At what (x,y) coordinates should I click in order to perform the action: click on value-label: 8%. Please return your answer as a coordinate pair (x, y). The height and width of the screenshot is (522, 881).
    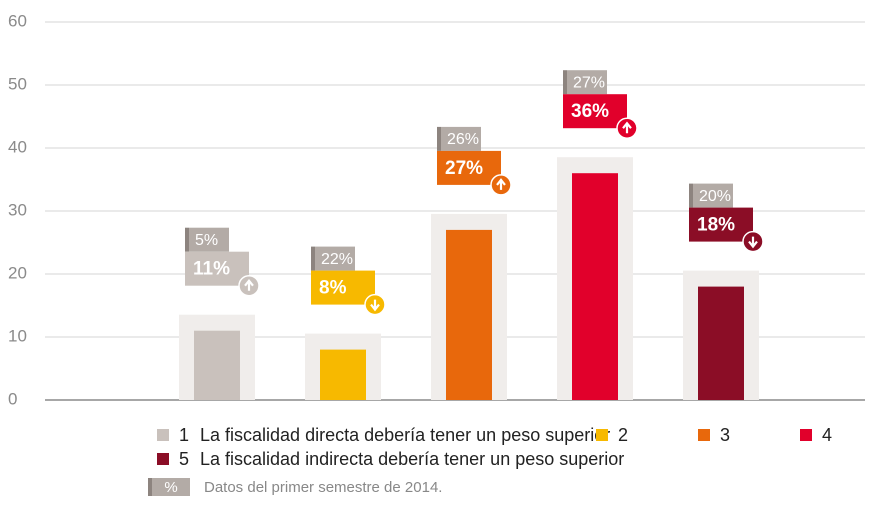
    Looking at the image, I should click on (333, 288).